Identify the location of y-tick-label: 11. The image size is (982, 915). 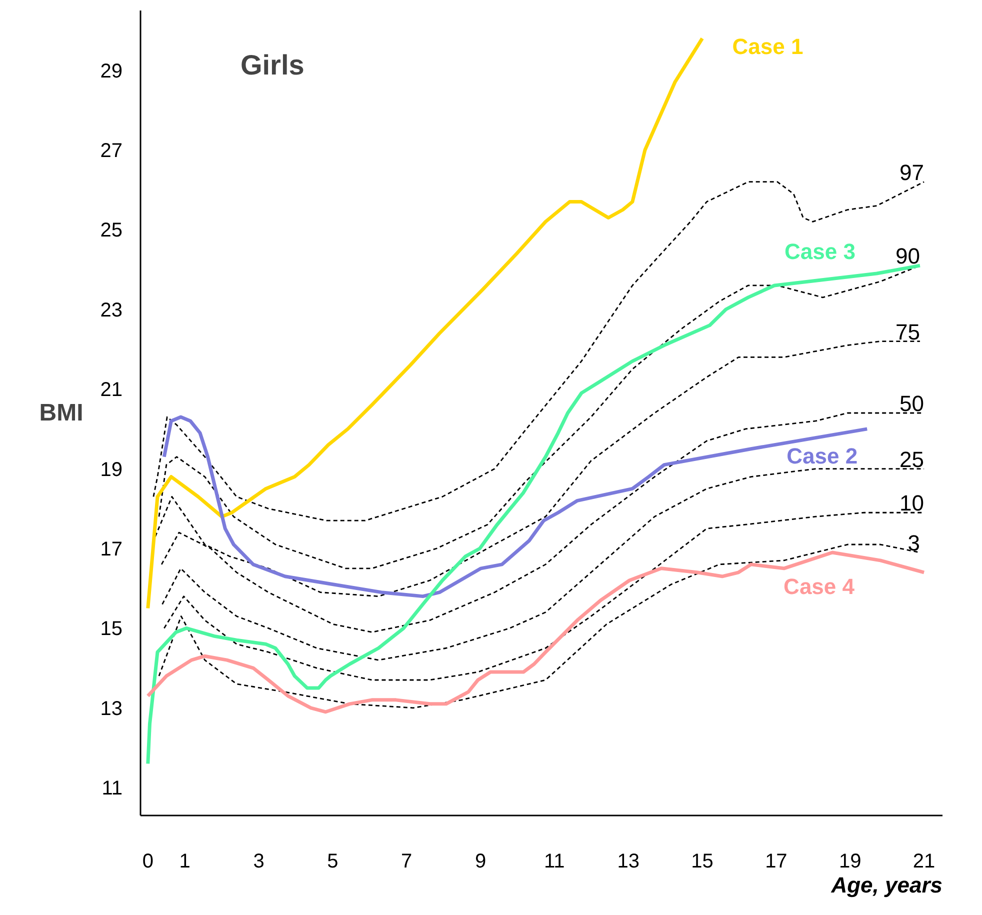
(112, 789).